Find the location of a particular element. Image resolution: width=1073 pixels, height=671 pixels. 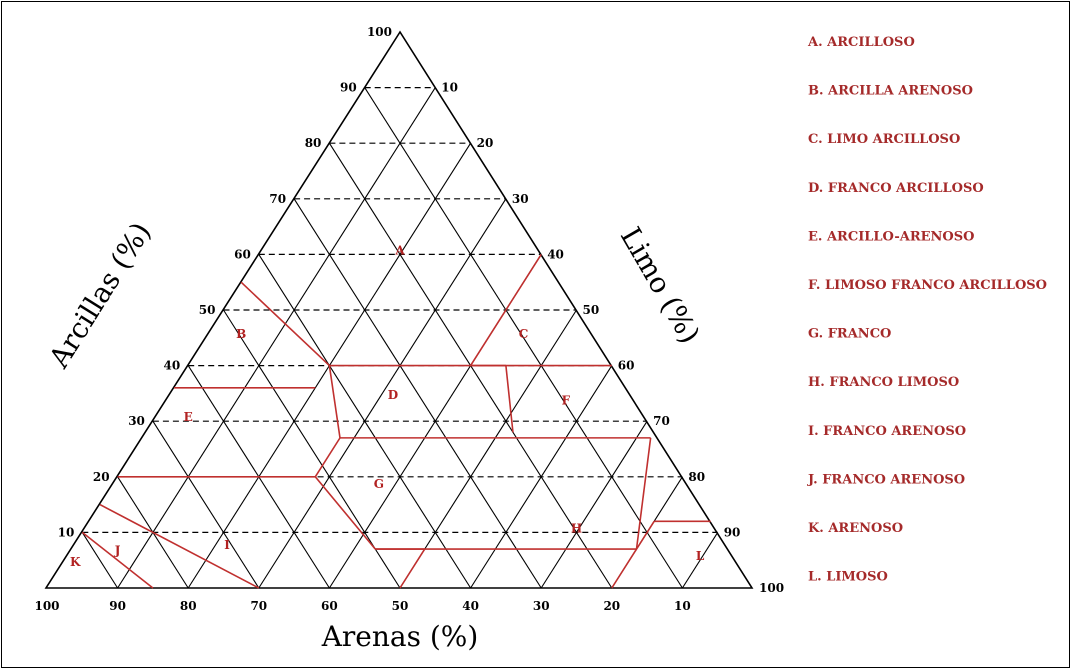

legend-item: G. FRANCO is located at coordinates (849, 334).